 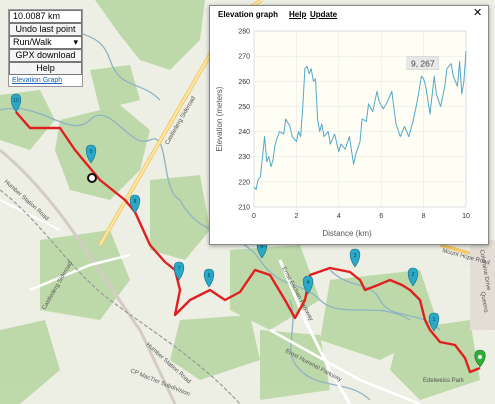 What do you see at coordinates (254, 216) in the screenshot?
I see `x-tick-label: 0` at bounding box center [254, 216].